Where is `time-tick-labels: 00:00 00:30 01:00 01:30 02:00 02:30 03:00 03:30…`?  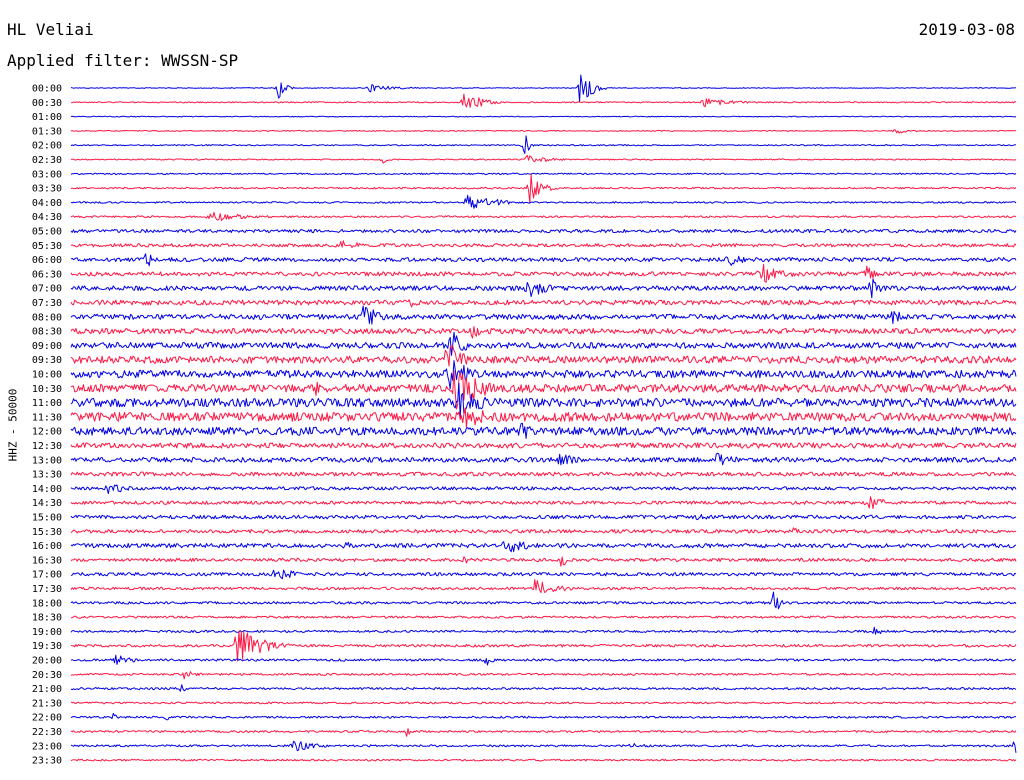 time-tick-labels: 00:00 00:30 01:00 01:30 02:00 02:30 03:00 03:30… is located at coordinates (47, 425).